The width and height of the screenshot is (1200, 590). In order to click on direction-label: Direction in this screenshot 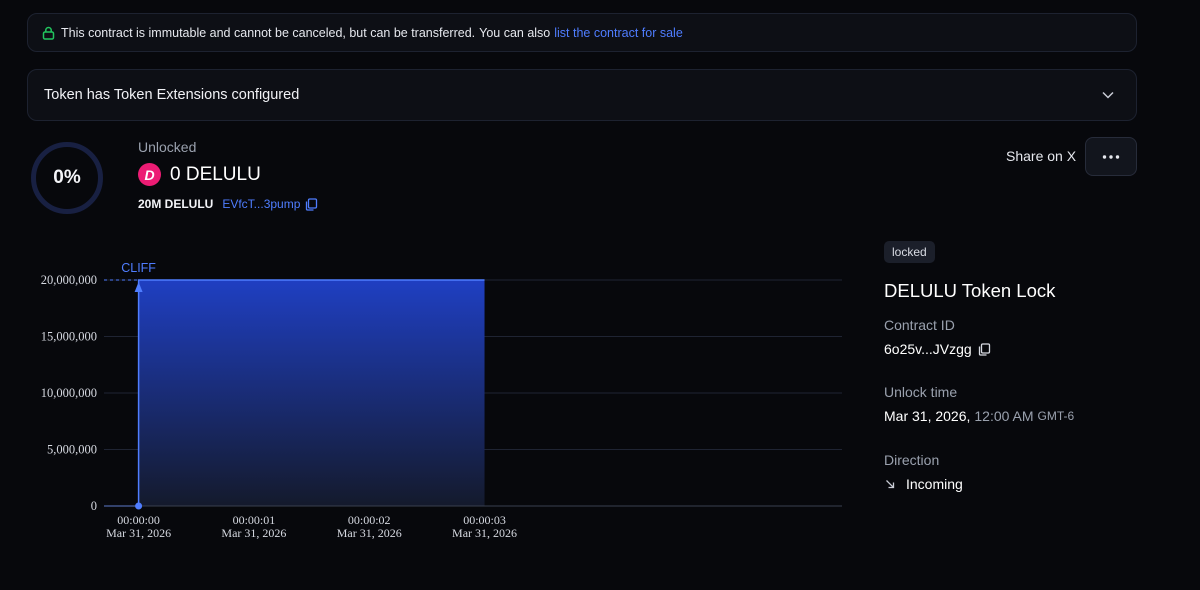, I will do `click(912, 460)`.